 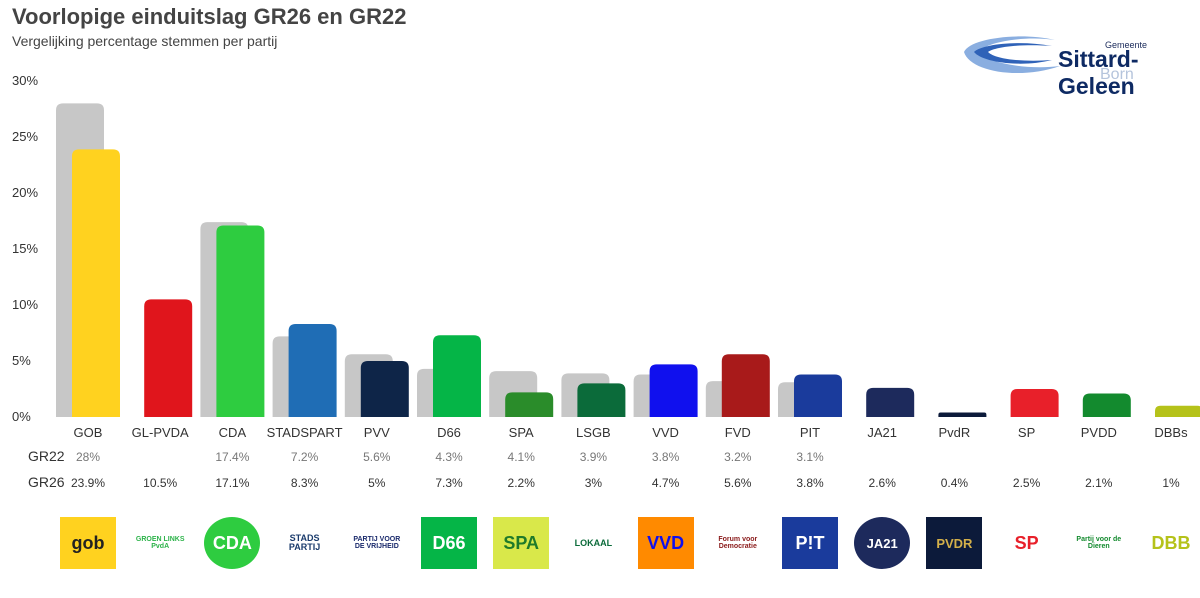 I want to click on d66-logo: D66, so click(x=449, y=543).